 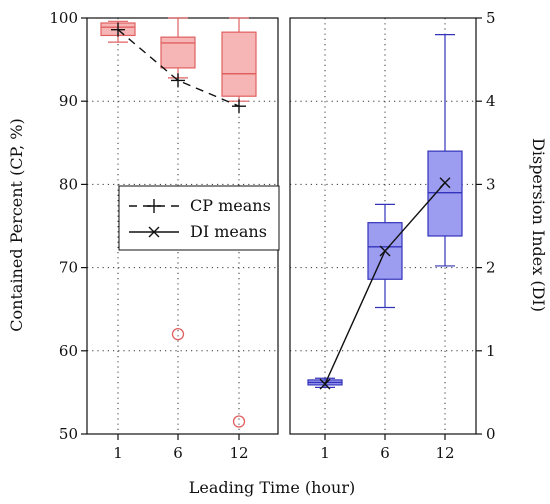 What do you see at coordinates (445, 193) in the screenshot?
I see `di-iqr-box` at bounding box center [445, 193].